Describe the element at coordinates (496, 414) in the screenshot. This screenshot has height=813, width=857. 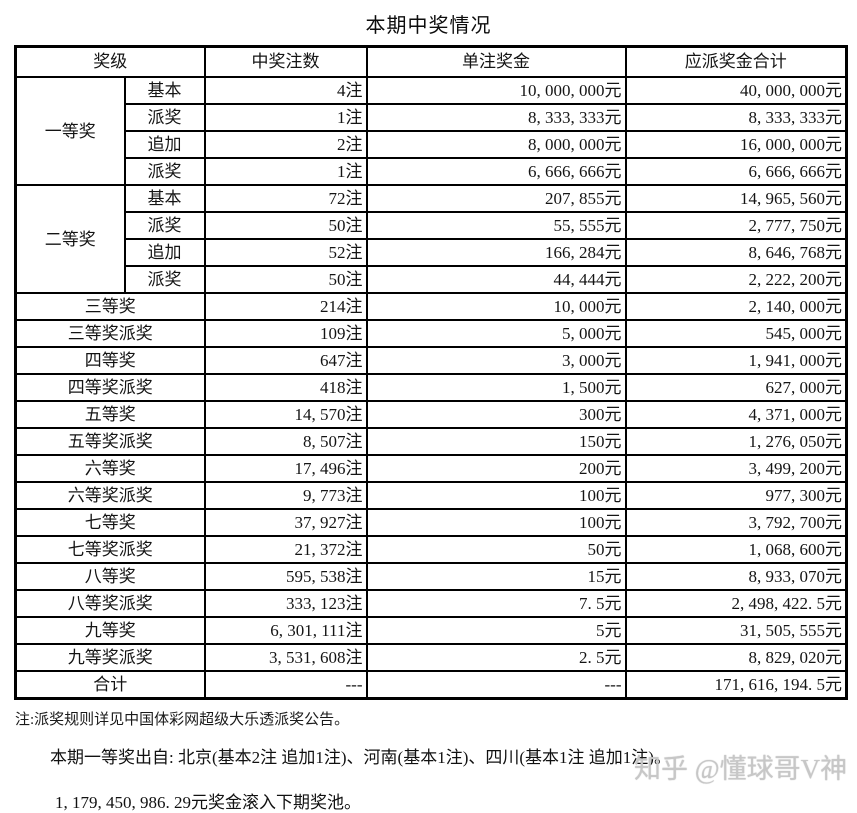
I see `single-prize-cell: 300元` at that location.